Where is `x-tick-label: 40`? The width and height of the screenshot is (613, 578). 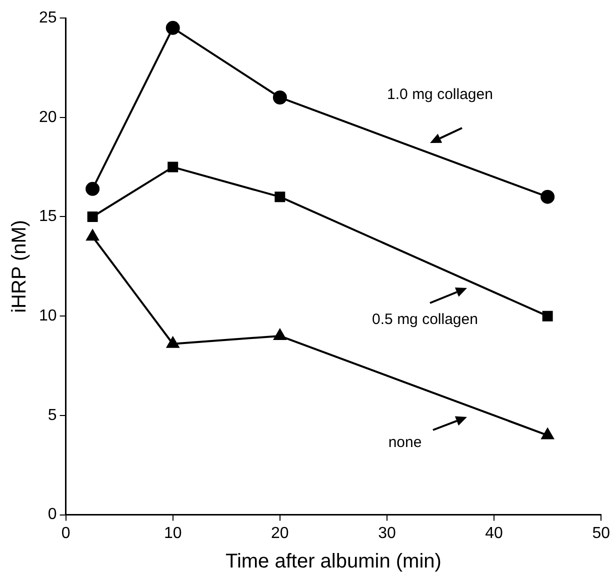 x-tick-label: 40 is located at coordinates (494, 533).